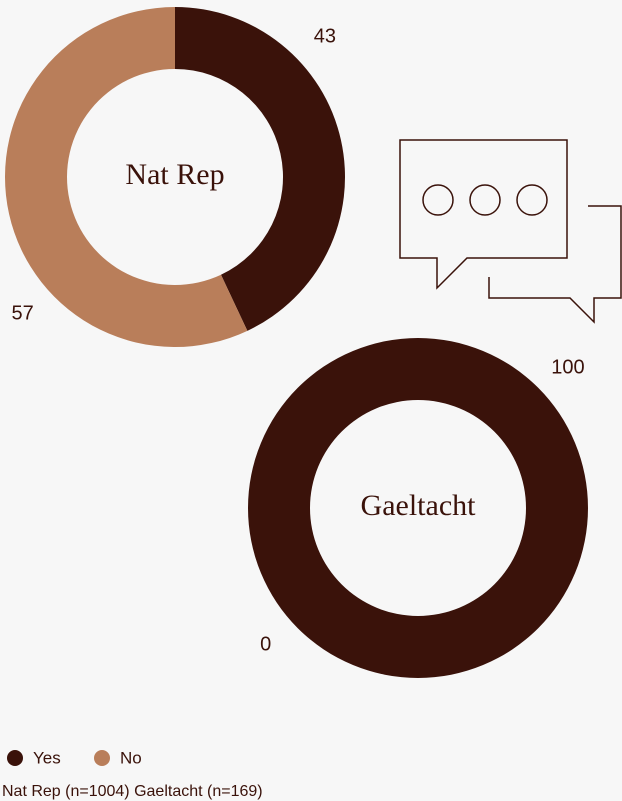 The image size is (622, 801). Describe the element at coordinates (47, 757) in the screenshot. I see `legend-label: Yes` at that location.